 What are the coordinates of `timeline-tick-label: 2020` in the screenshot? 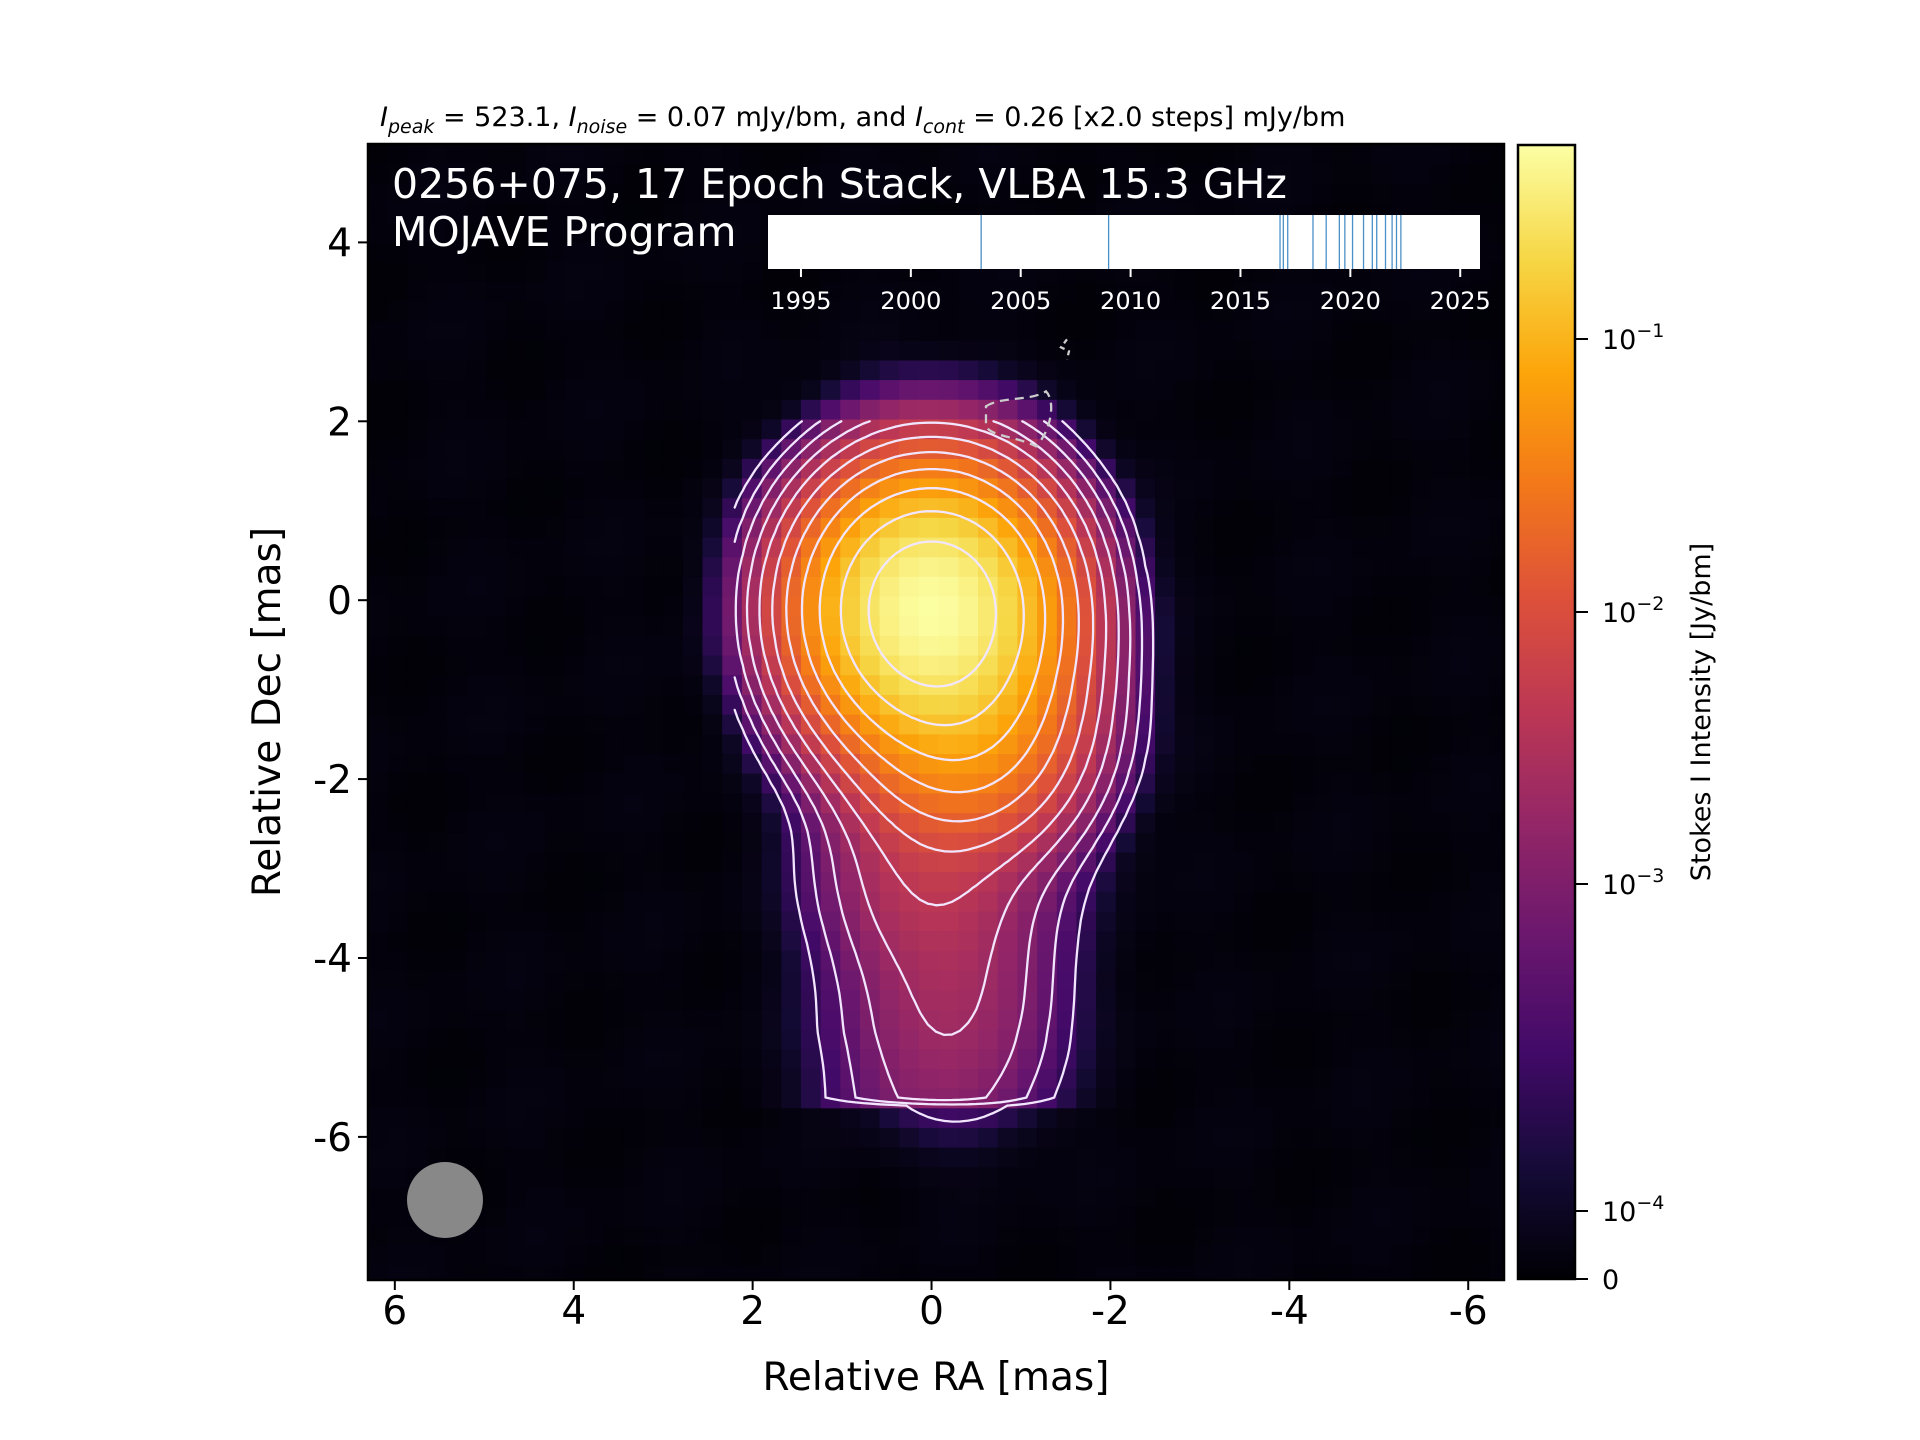 It's located at (1350, 301).